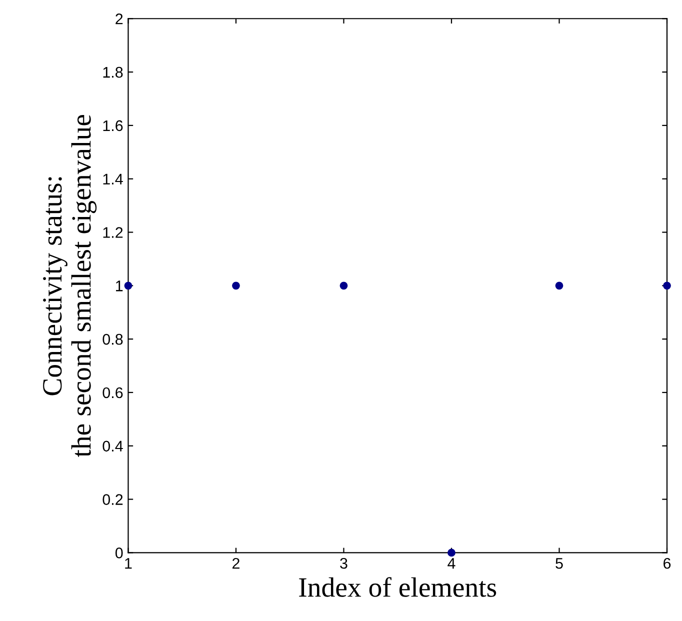 The height and width of the screenshot is (621, 682). I want to click on y-tick-label: 1, so click(119, 286).